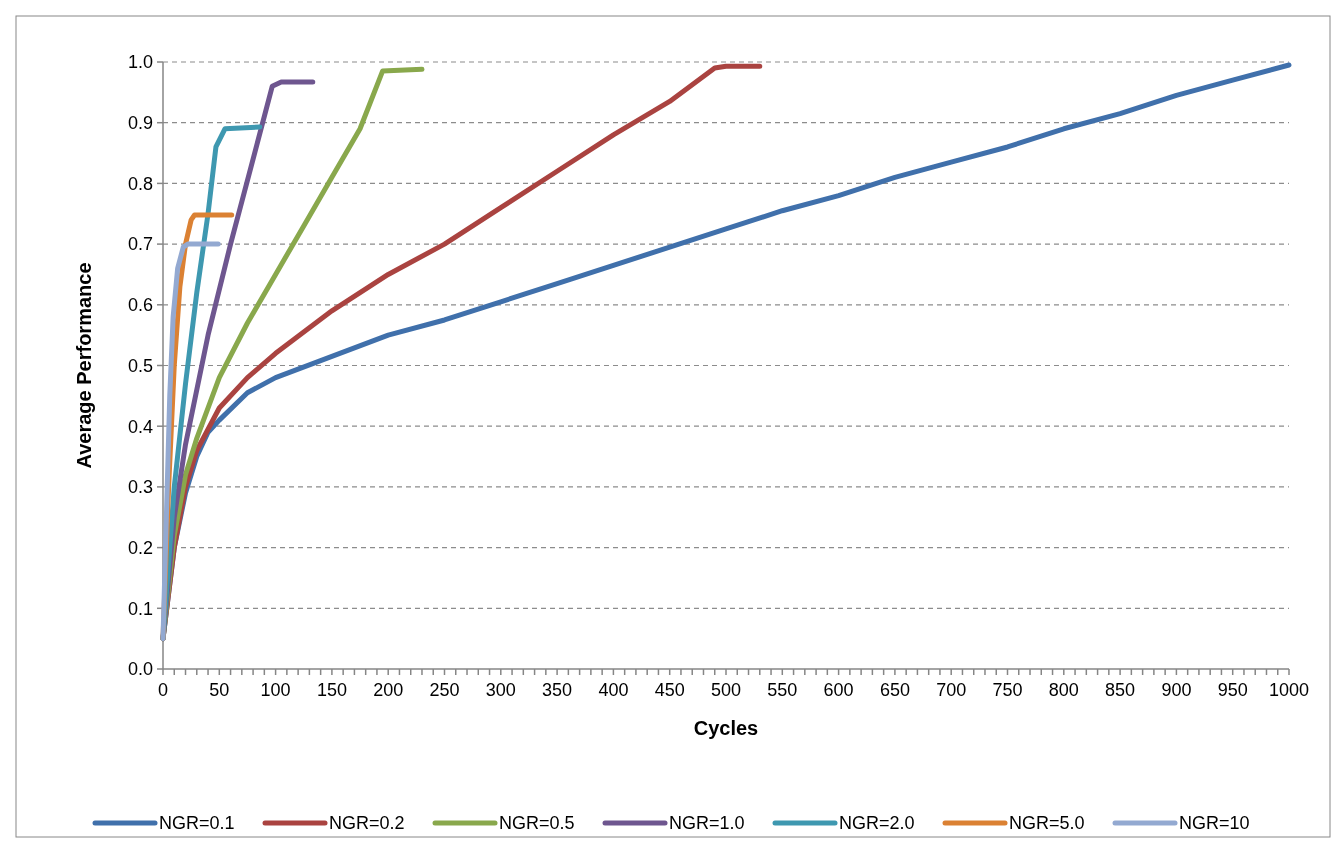 The height and width of the screenshot is (847, 1340). Describe the element at coordinates (140, 426) in the screenshot. I see `y-tick-label: 0.4` at that location.